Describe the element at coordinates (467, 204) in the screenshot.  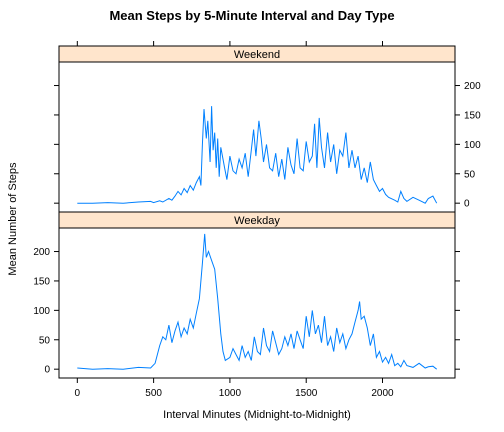
I see `y-tick-label-weekend: 0` at that location.